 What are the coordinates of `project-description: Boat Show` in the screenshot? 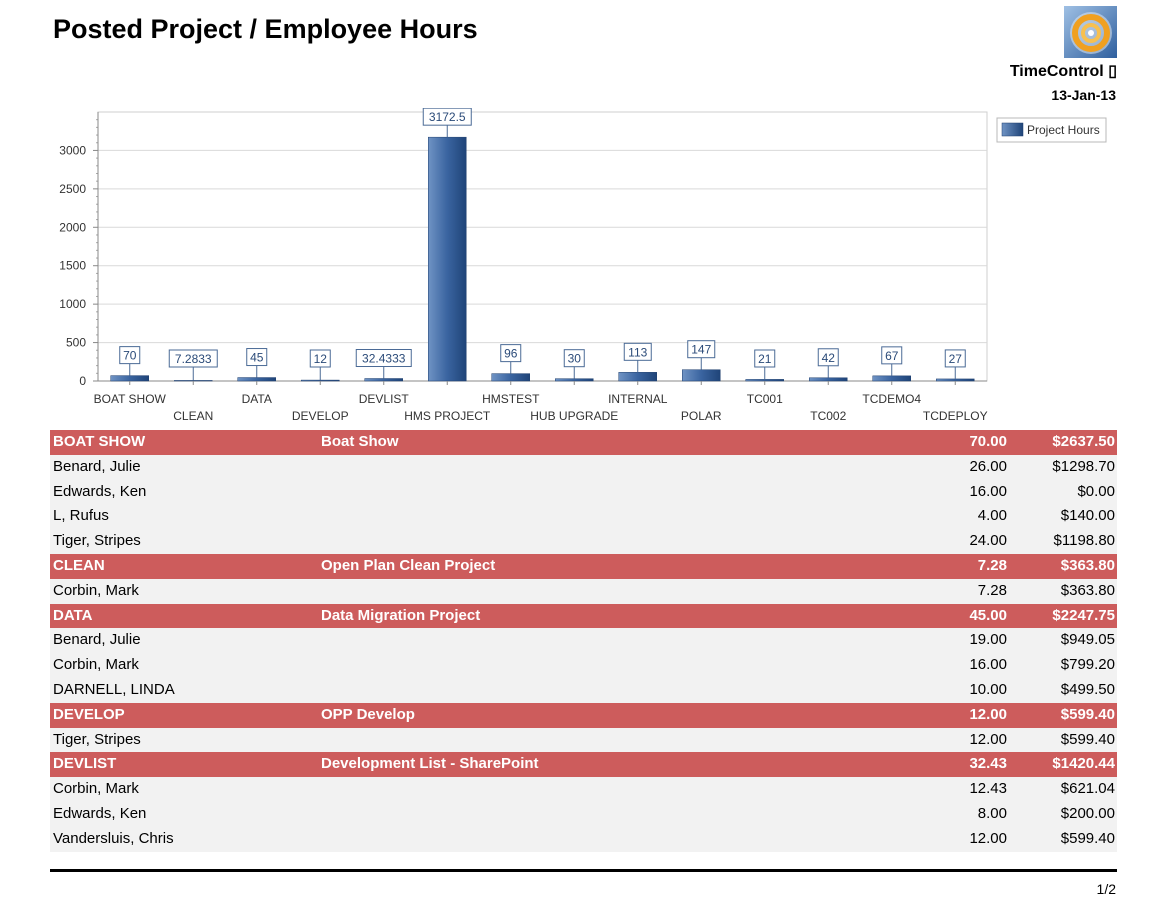 It's located at (360, 441).